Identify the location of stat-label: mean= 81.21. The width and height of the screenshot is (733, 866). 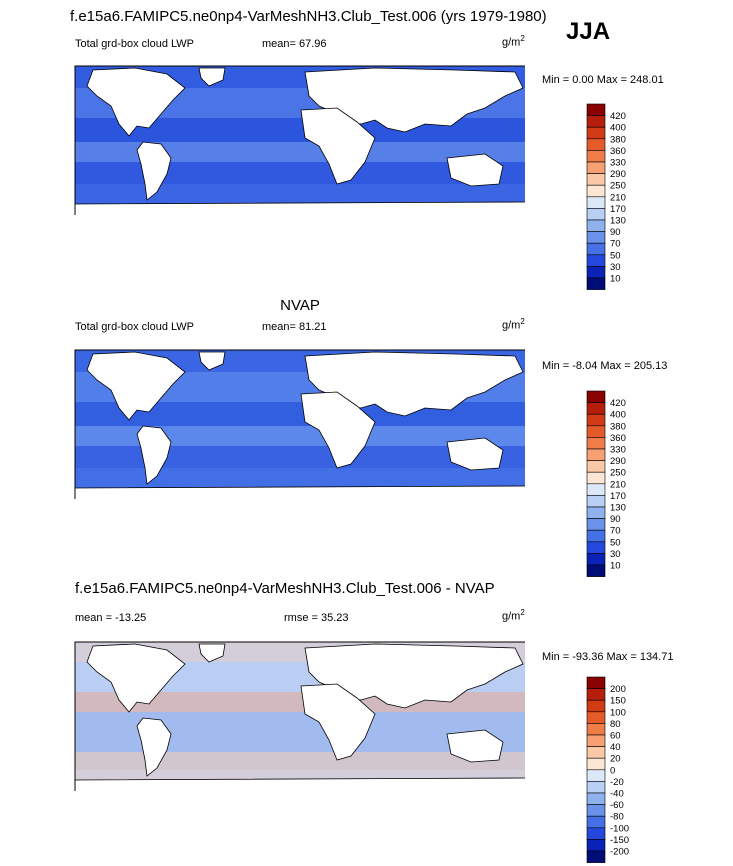
(294, 327).